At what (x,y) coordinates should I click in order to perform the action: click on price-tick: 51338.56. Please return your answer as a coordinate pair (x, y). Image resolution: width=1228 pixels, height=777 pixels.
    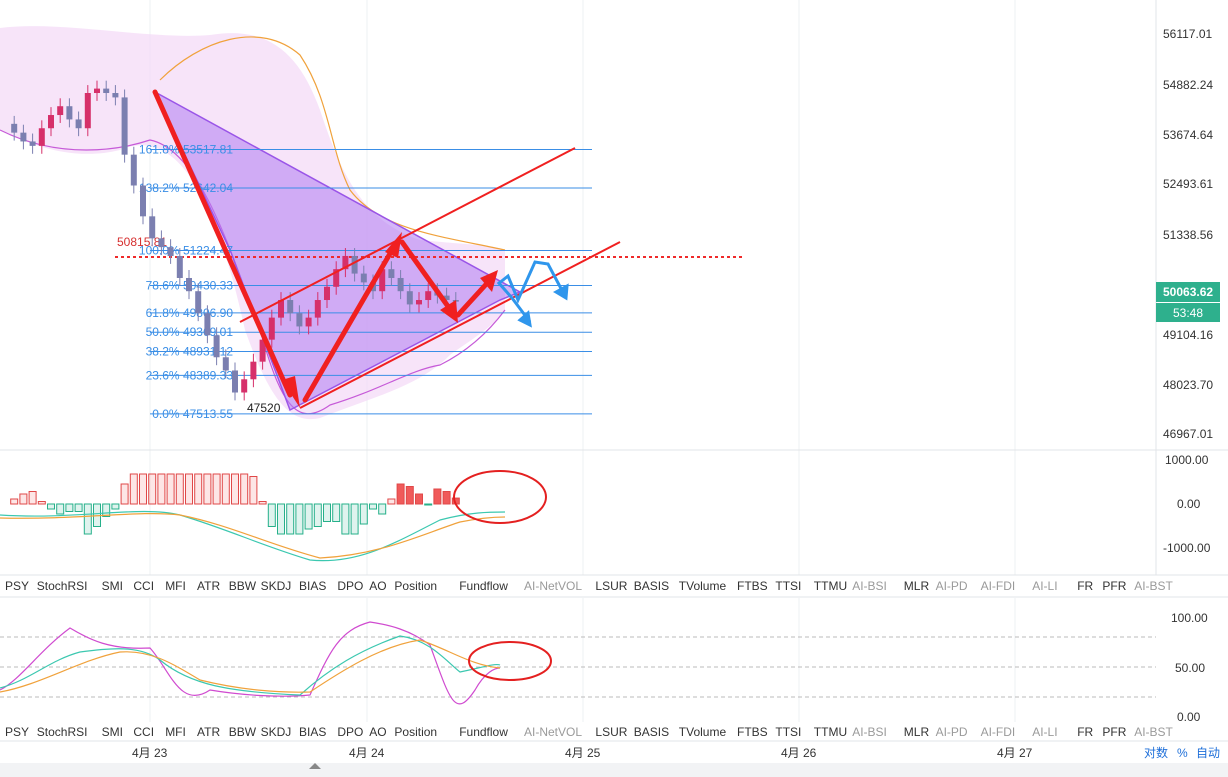
    Looking at the image, I should click on (1188, 235).